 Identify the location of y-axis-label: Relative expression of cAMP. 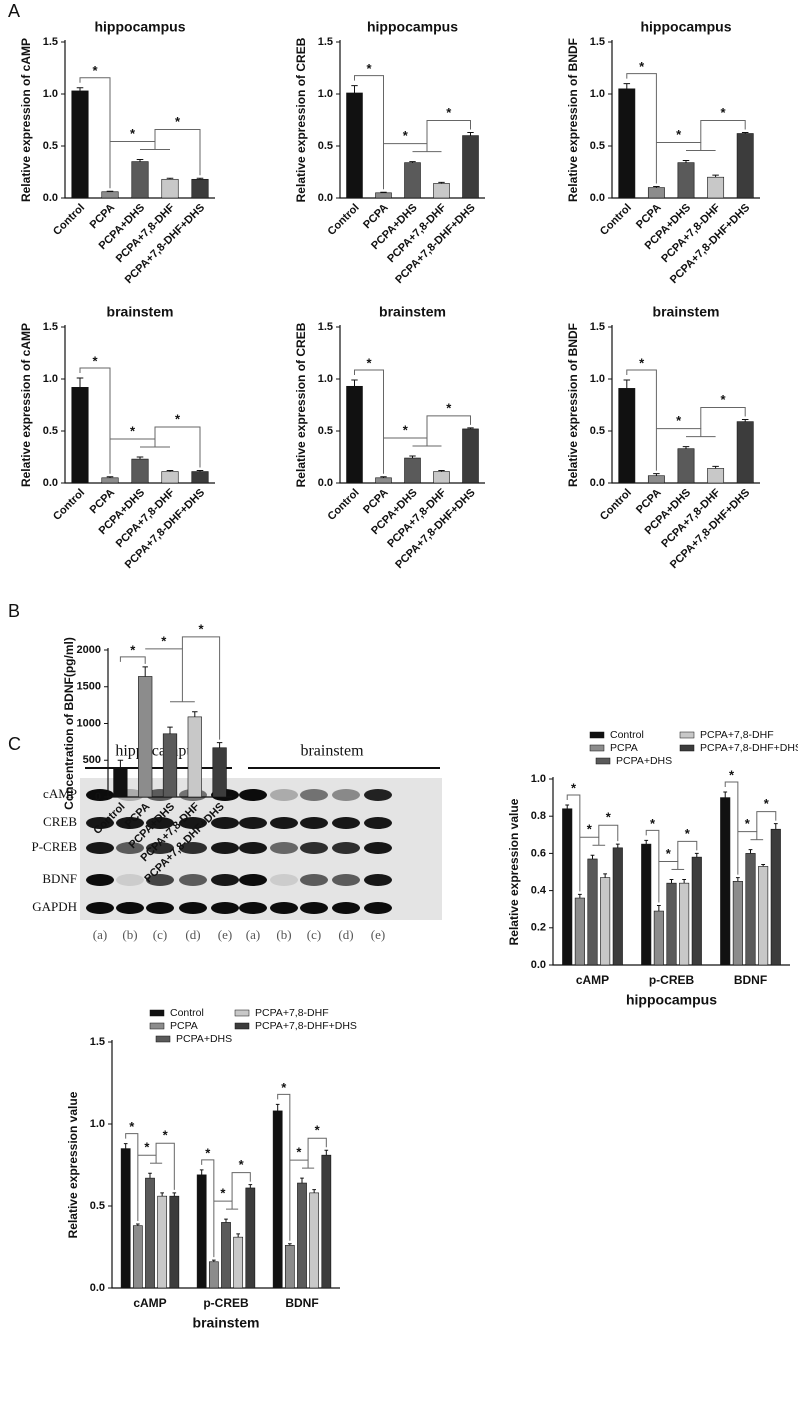
(26, 405).